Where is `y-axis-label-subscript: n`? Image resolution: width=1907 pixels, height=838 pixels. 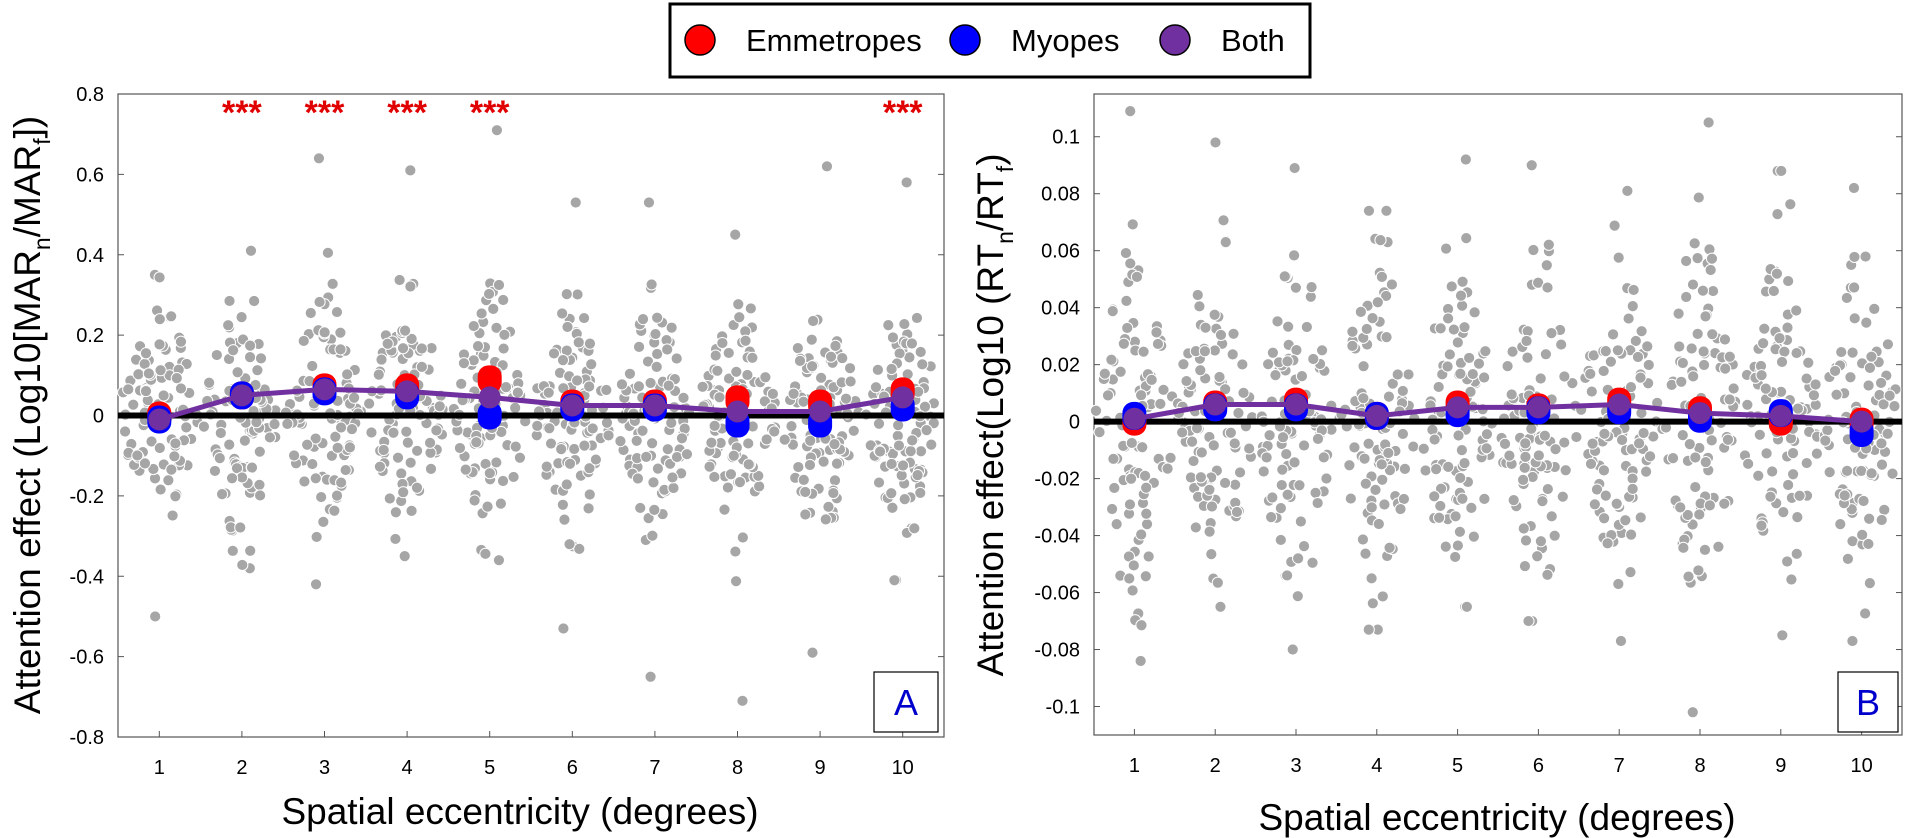 y-axis-label-subscript: n is located at coordinates (1005, 237).